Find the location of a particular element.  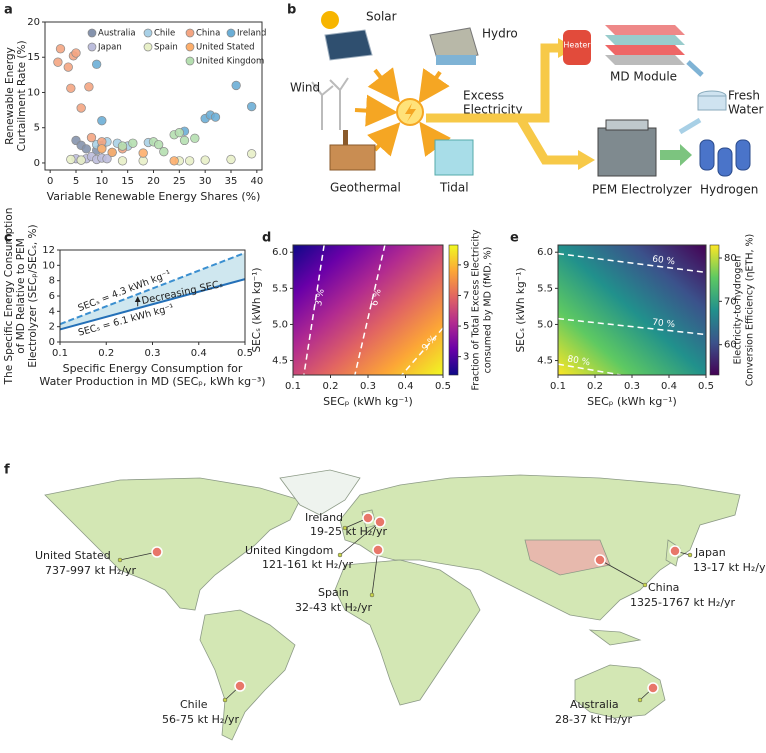

y-axis-label: The Specific Energy Consumption is located at coordinates (9, 297).